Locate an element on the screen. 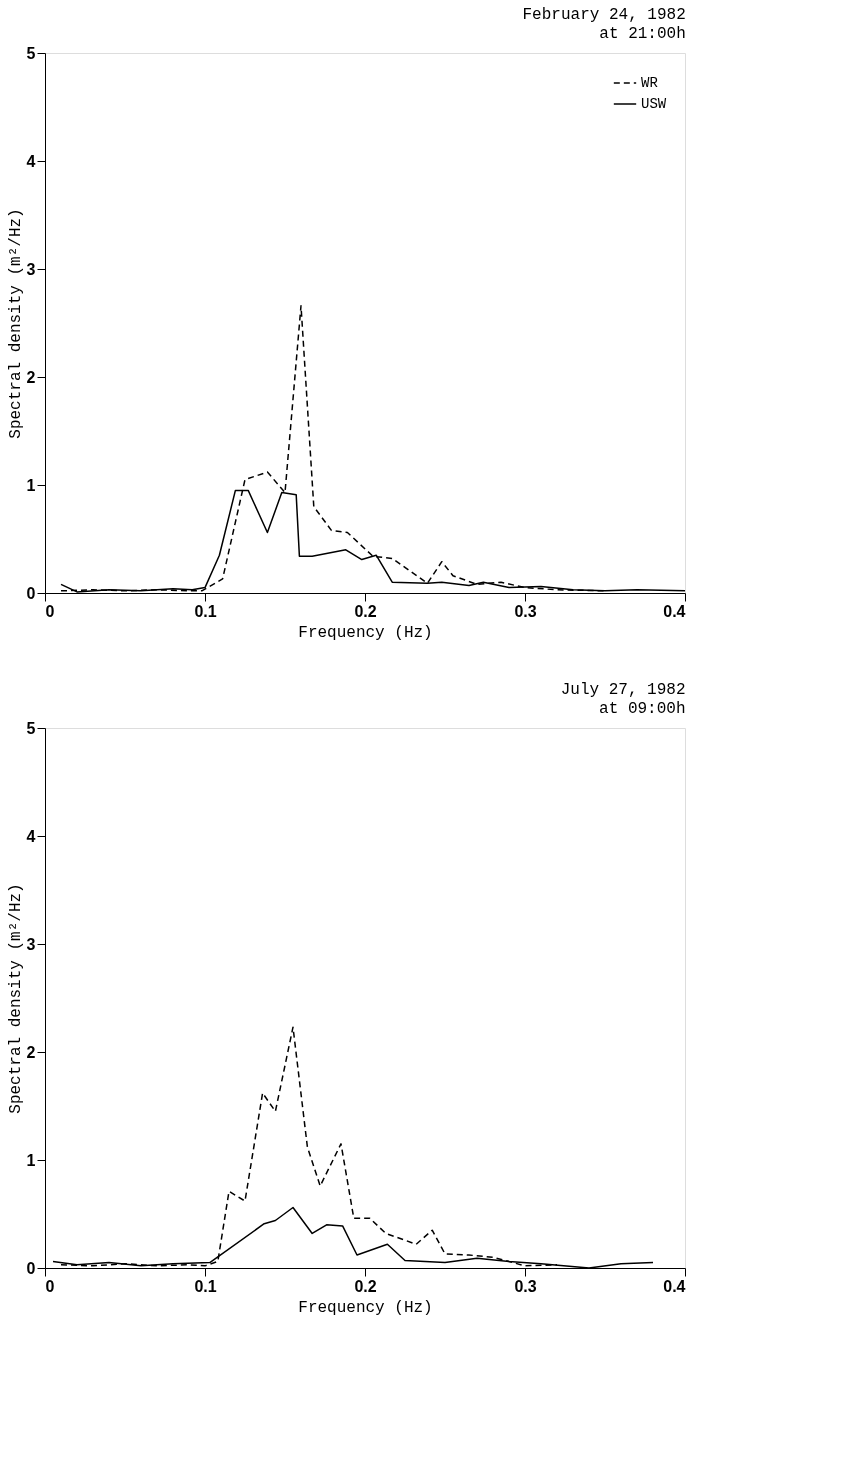 The width and height of the screenshot is (853, 1483). chart-subtitle: at 09:00h is located at coordinates (642, 709).